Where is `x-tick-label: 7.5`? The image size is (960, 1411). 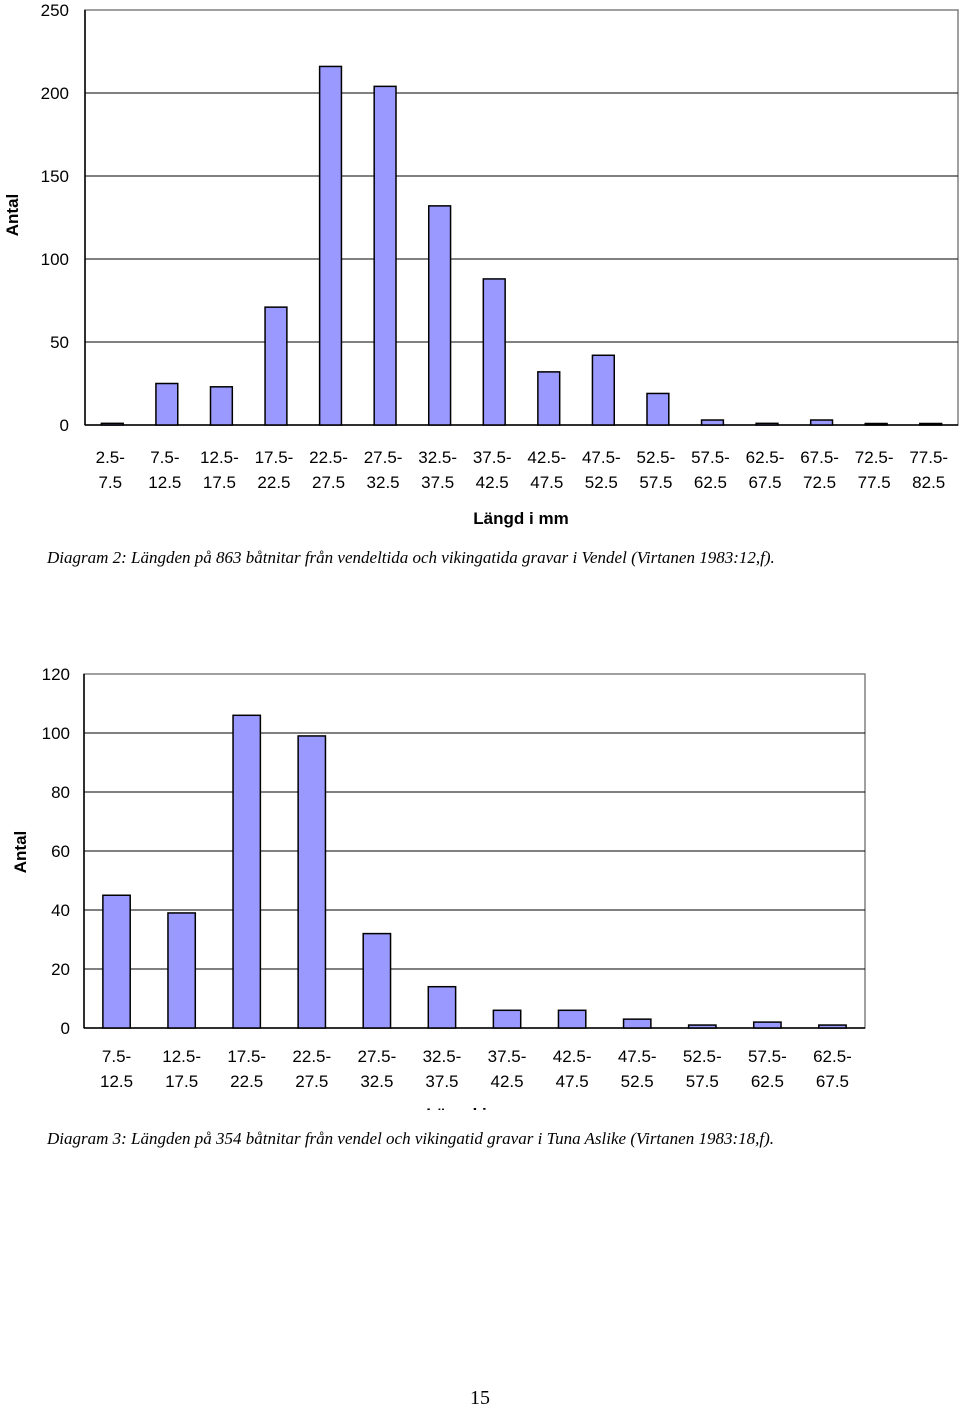 x-tick-label: 7.5 is located at coordinates (110, 482).